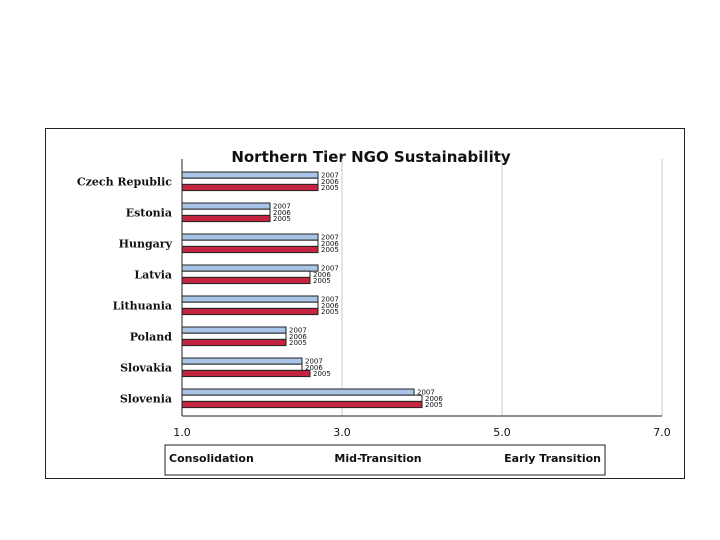 This screenshot has height=540, width=720. I want to click on category-label: Czech Republic, so click(124, 181).